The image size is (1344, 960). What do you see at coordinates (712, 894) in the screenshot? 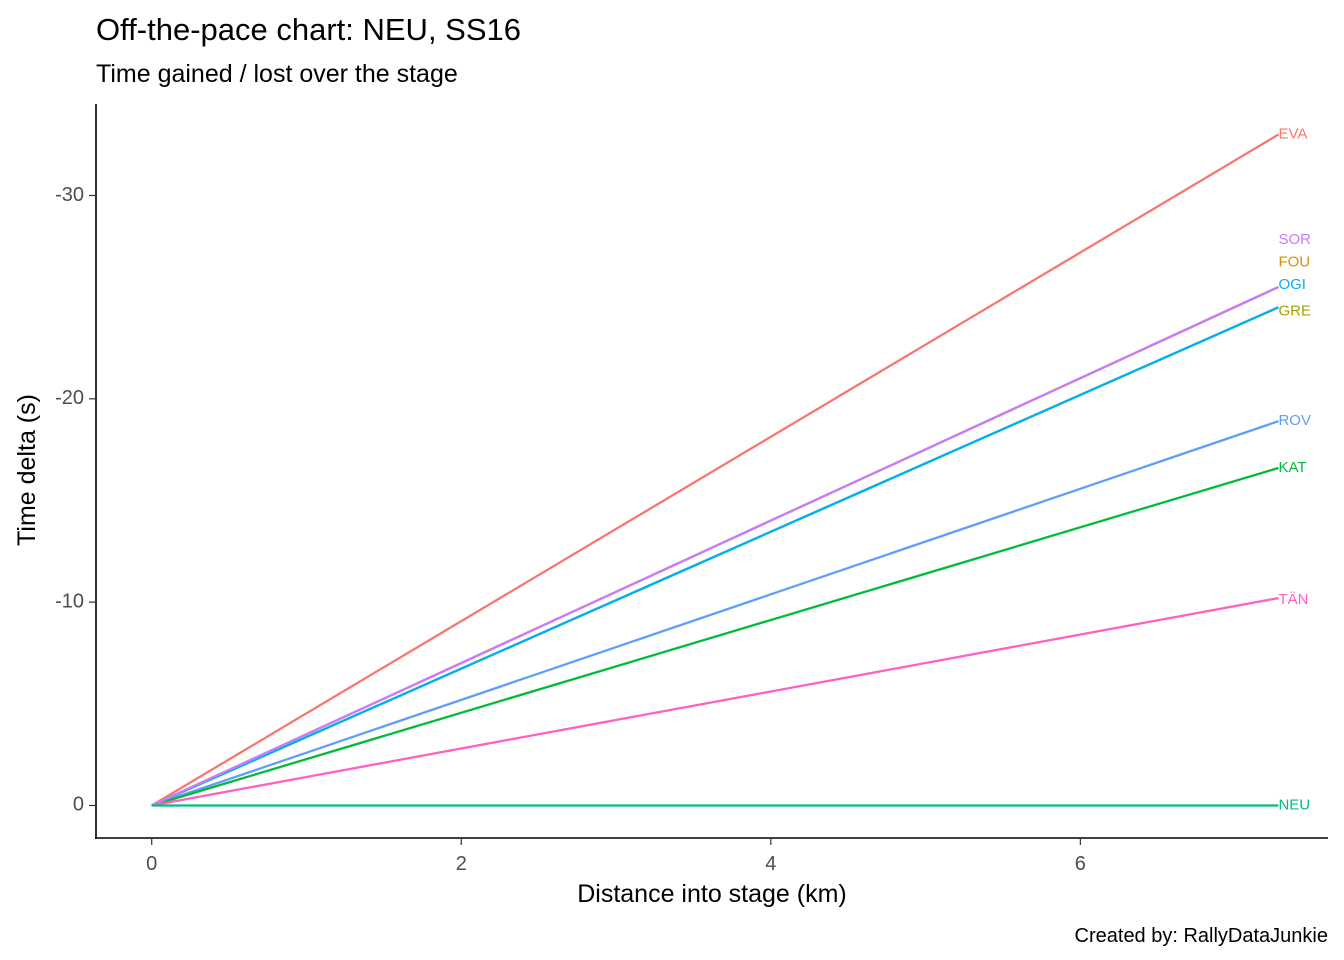
I see `x-axis-title: Distance into stage (km)` at bounding box center [712, 894].